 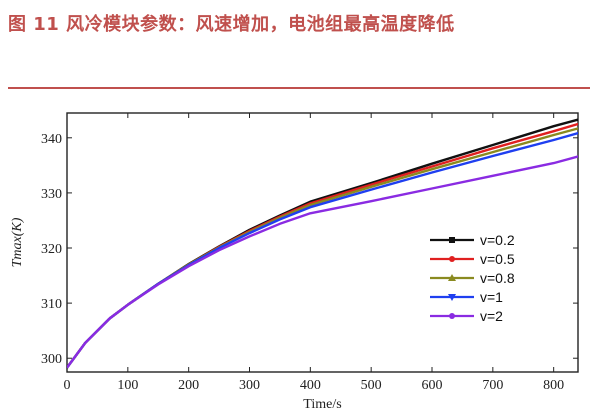 I want to click on legend-label: v=2, so click(x=491, y=316).